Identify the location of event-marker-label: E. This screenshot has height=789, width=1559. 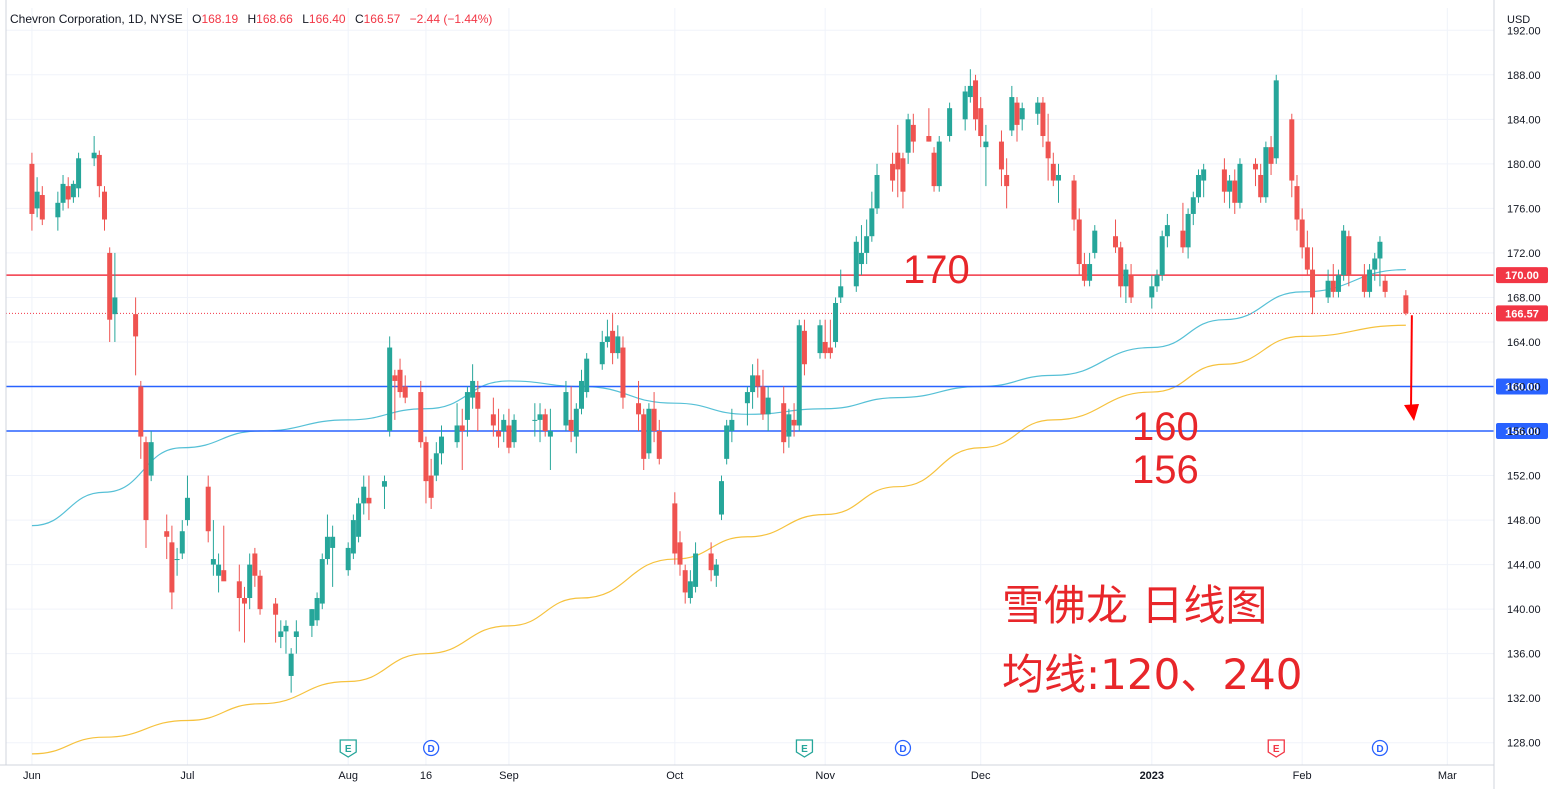
(804, 749).